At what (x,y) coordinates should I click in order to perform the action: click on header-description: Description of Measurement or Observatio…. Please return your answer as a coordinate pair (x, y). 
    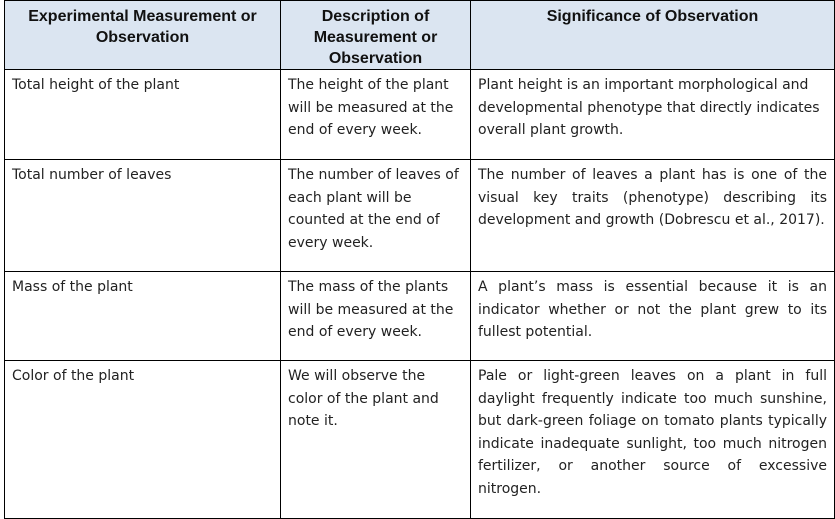
    Looking at the image, I should click on (375, 35).